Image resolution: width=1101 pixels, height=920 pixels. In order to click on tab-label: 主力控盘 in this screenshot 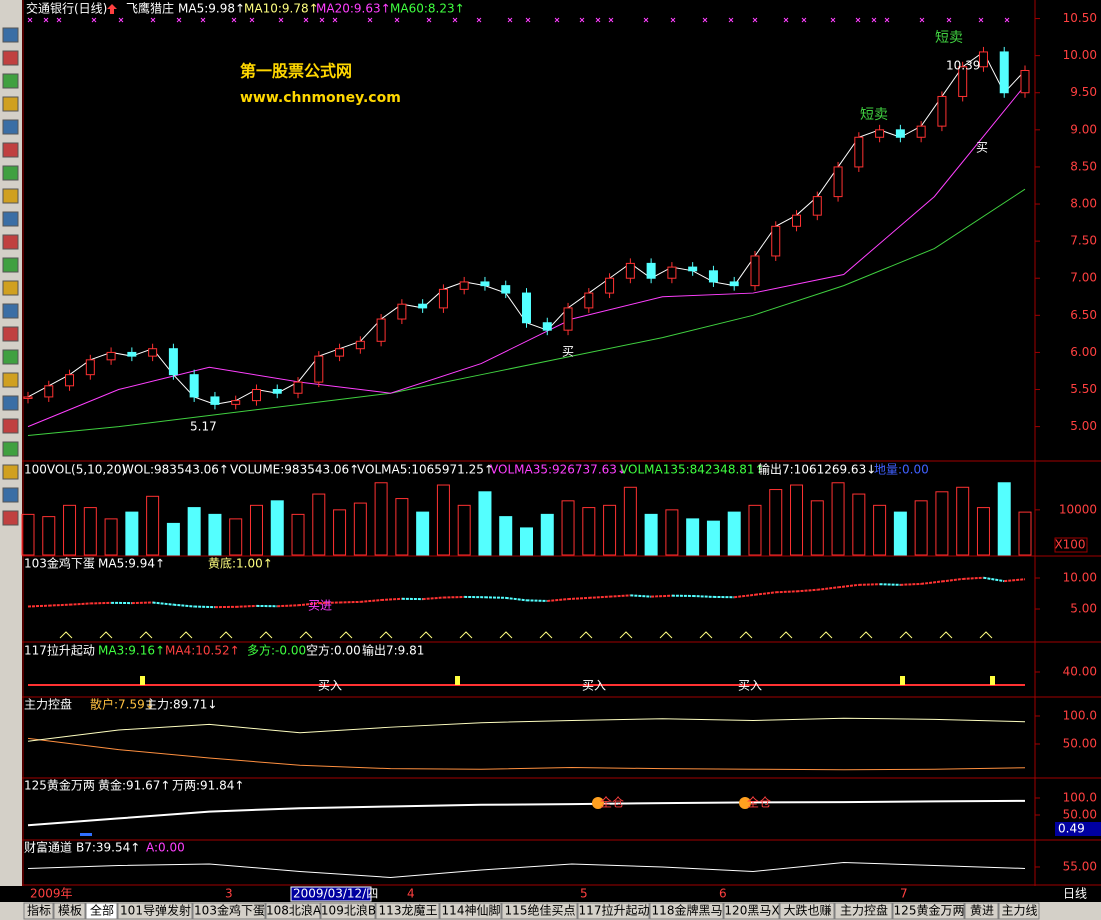, I will do `click(864, 910)`.